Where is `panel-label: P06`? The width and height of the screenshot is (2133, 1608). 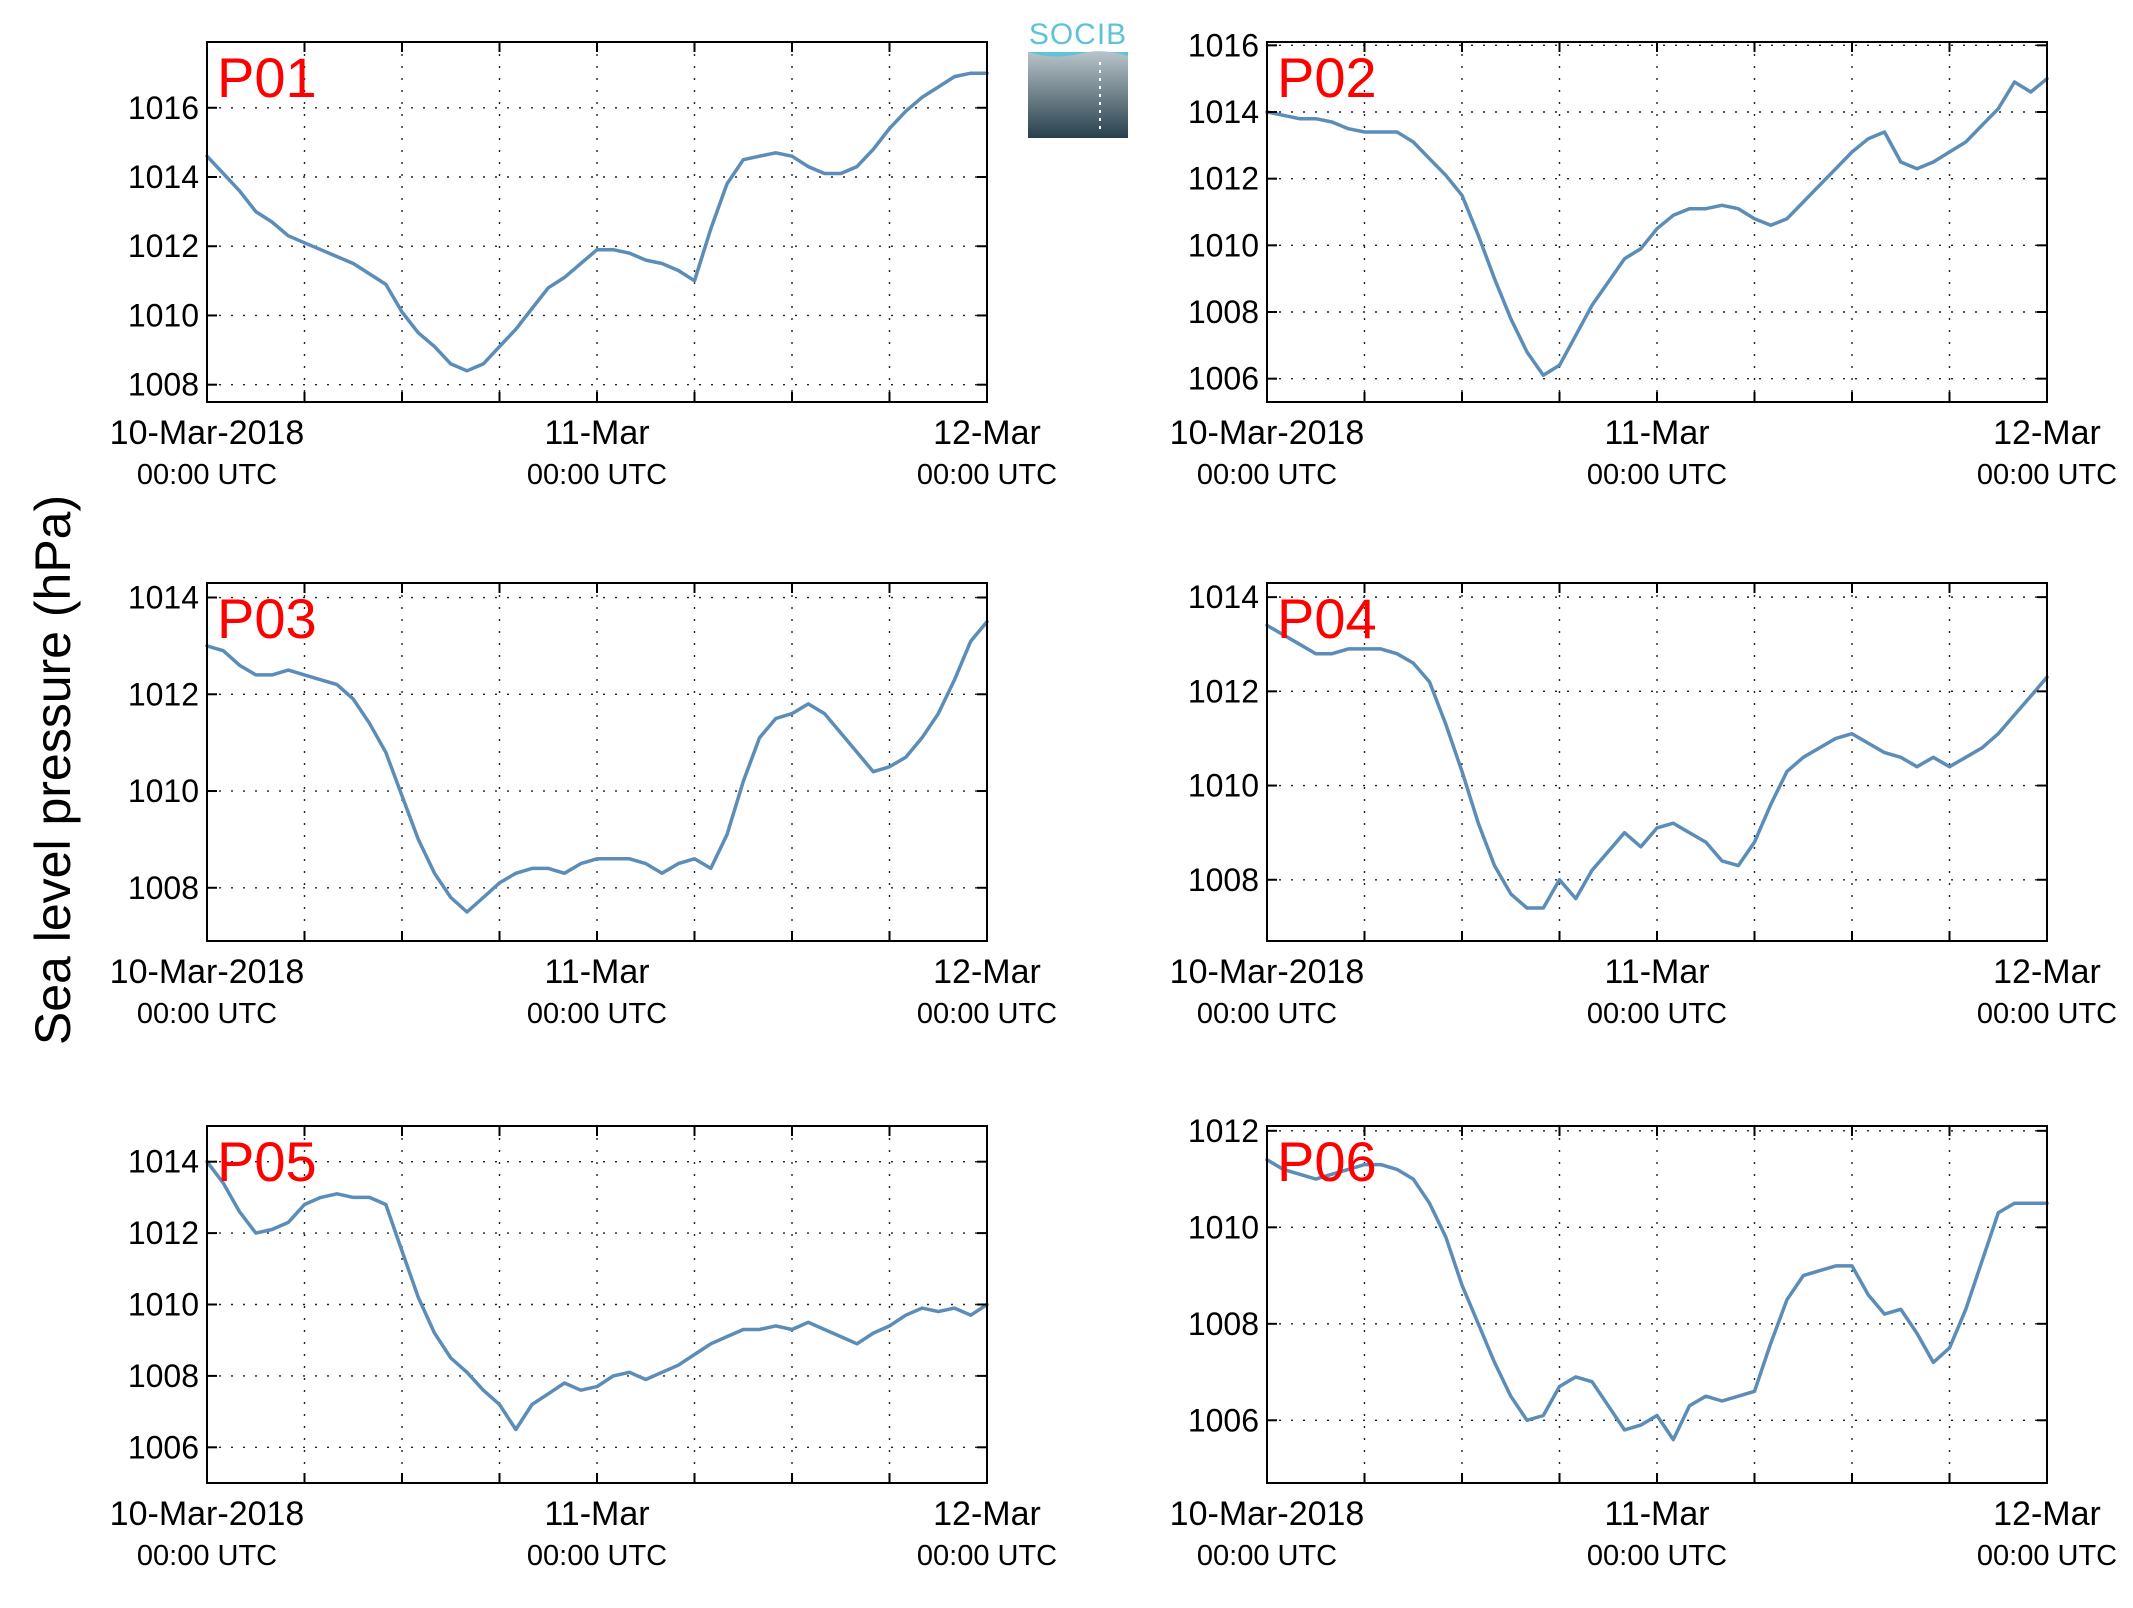 panel-label: P06 is located at coordinates (1327, 1161).